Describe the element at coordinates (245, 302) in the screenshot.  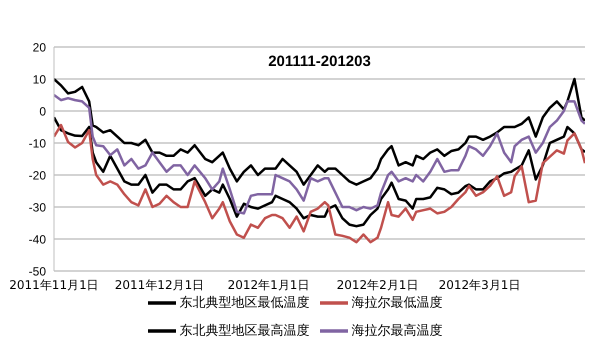
I see `legend-label: 东北典型地区最低温度` at that location.